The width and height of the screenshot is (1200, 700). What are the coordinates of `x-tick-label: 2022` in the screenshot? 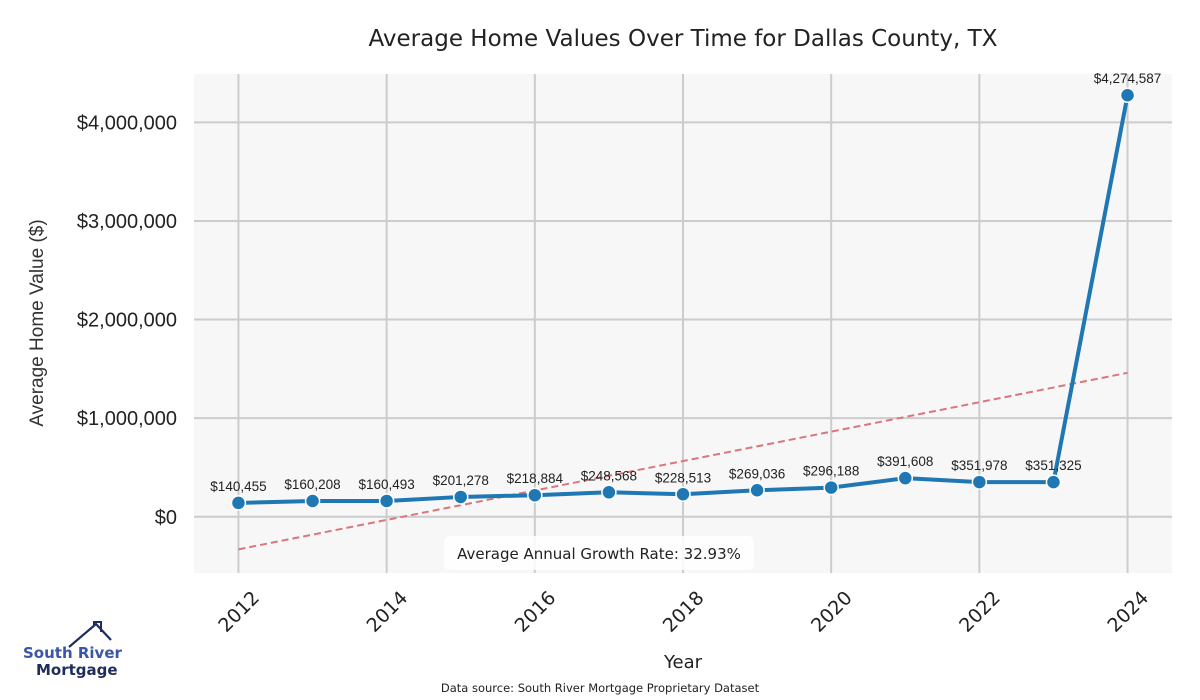 It's located at (980, 612).